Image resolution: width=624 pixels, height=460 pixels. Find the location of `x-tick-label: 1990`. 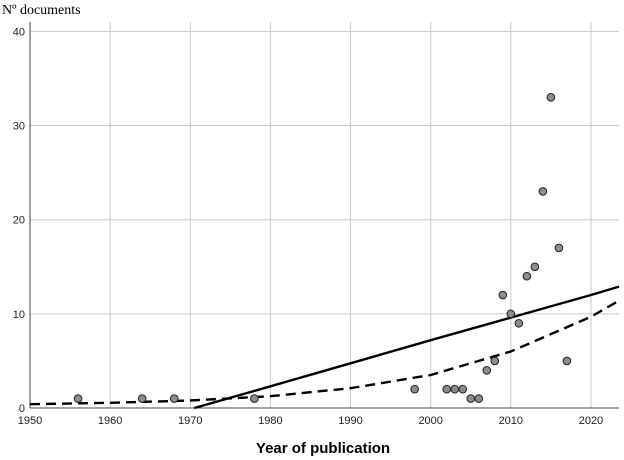

x-tick-label: 1990 is located at coordinates (350, 421).